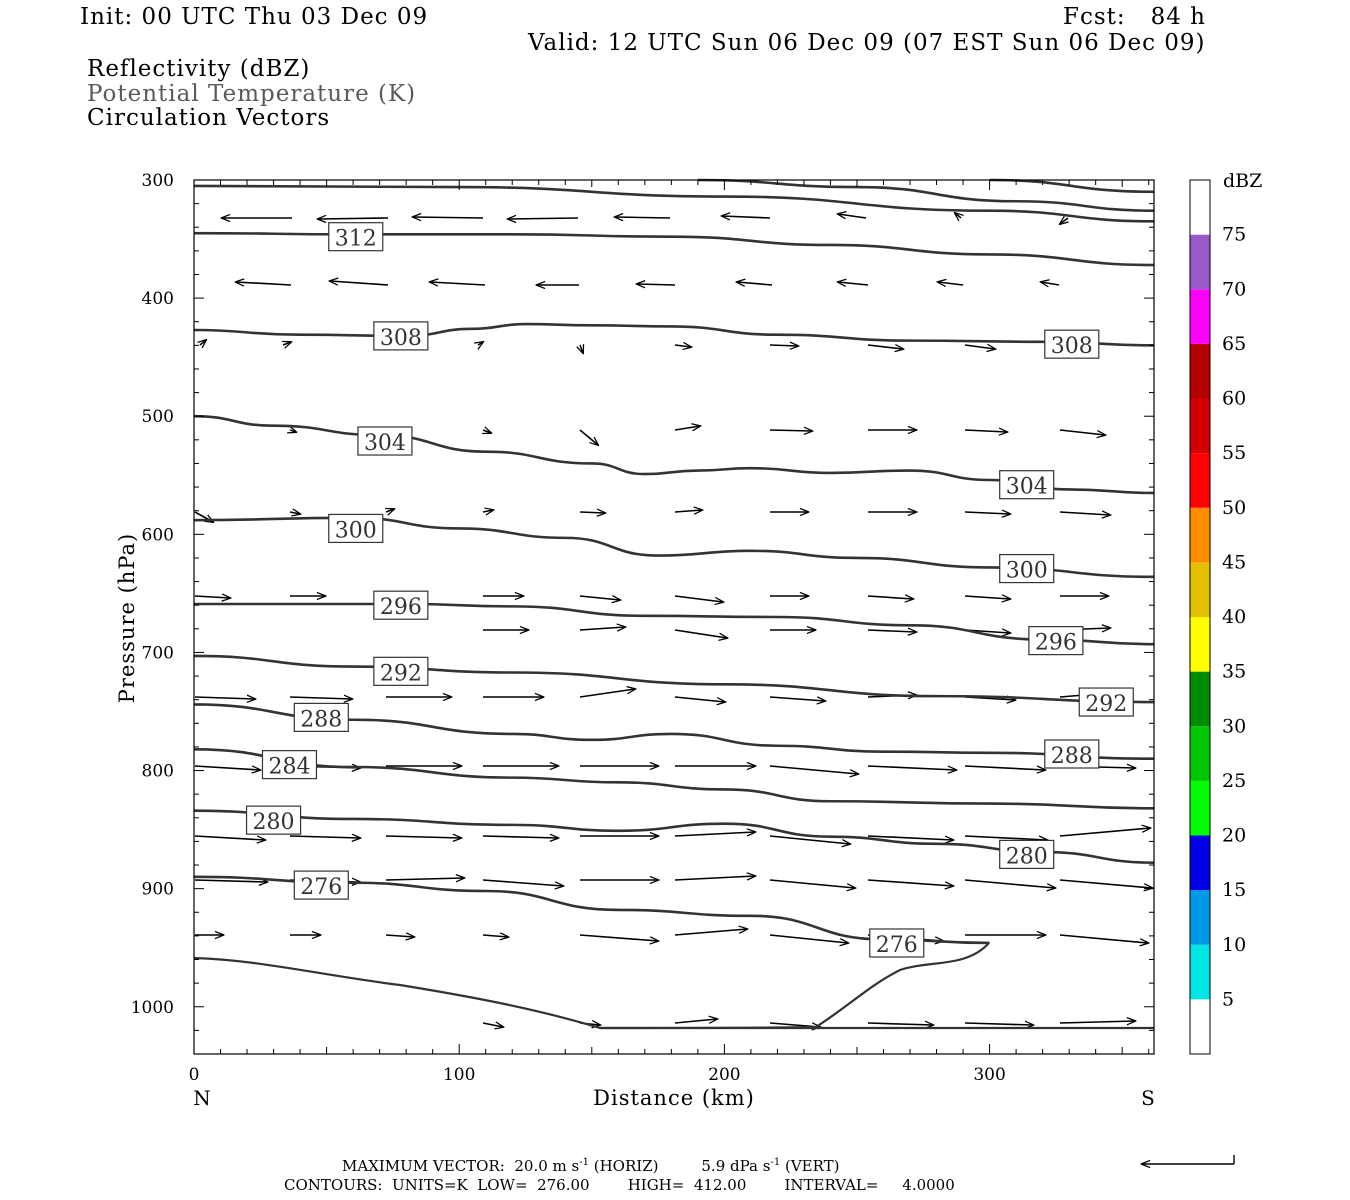 This screenshot has height=1200, width=1350. I want to click on x-tick-label: 300, so click(989, 1075).